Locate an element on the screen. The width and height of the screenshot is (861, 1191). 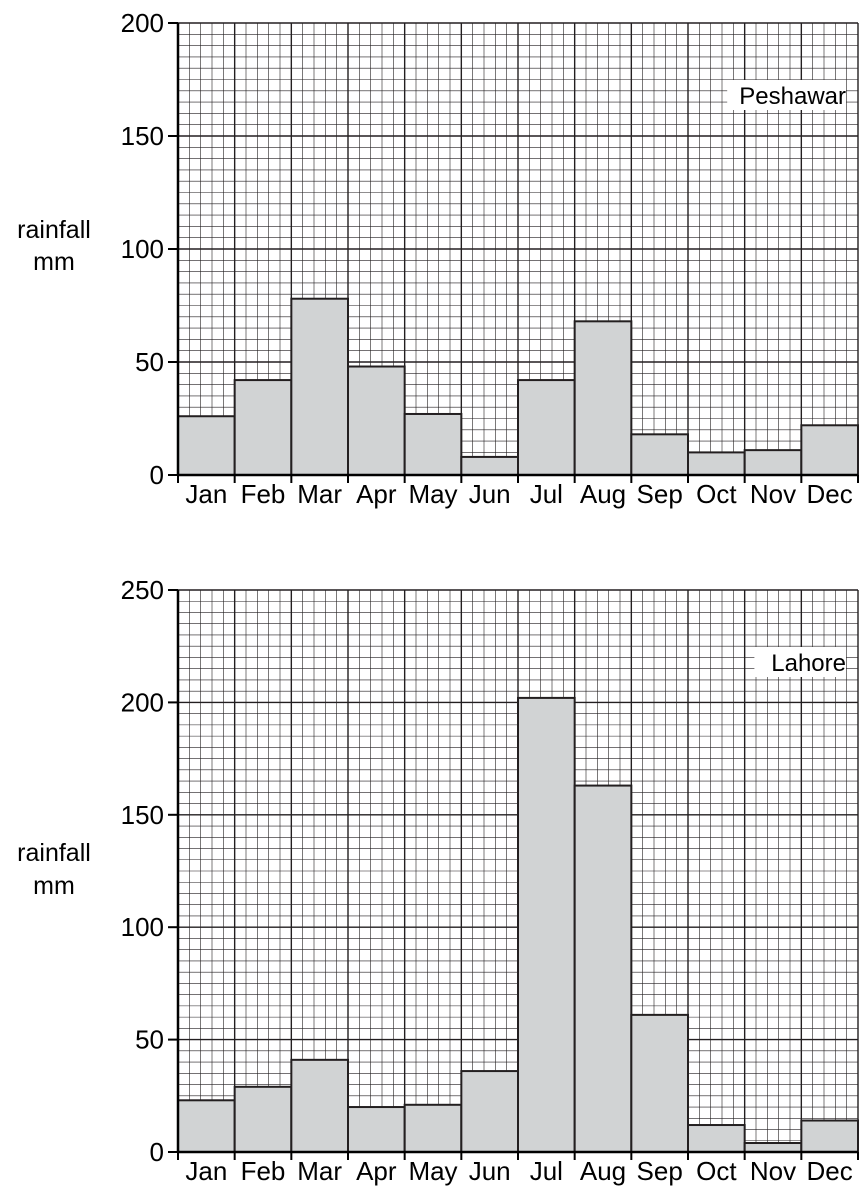
chart-title: Peshawar is located at coordinates (786, 95).